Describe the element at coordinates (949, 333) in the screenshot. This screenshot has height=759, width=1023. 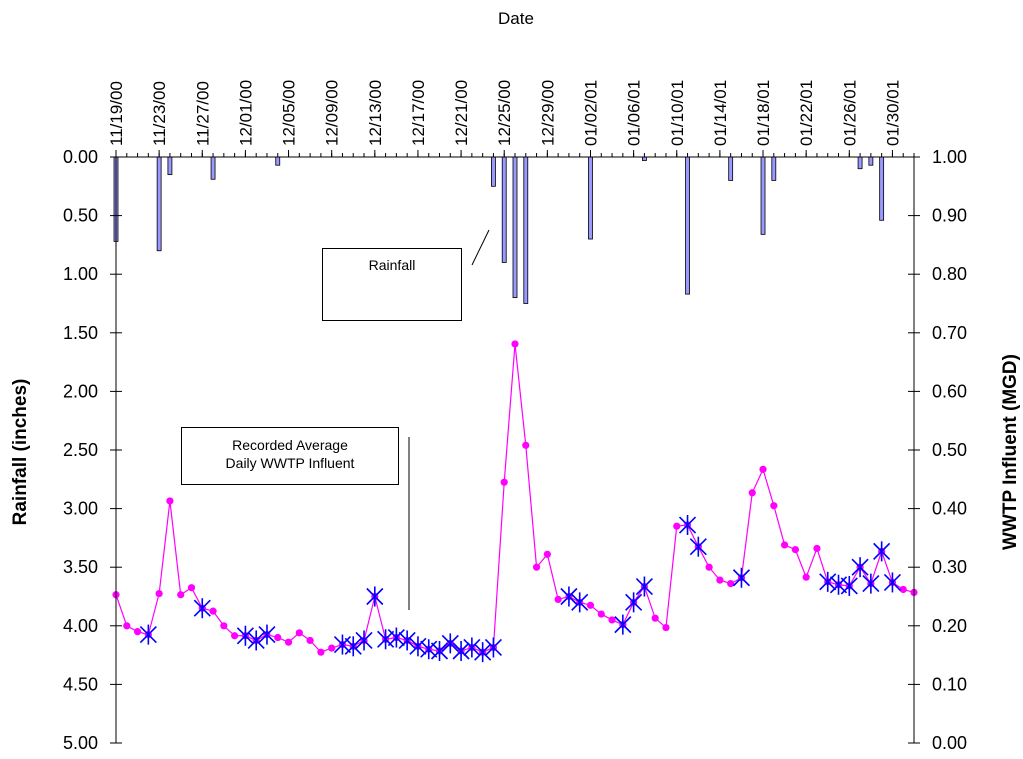
I see `y-right-tick-label: 0.70` at that location.